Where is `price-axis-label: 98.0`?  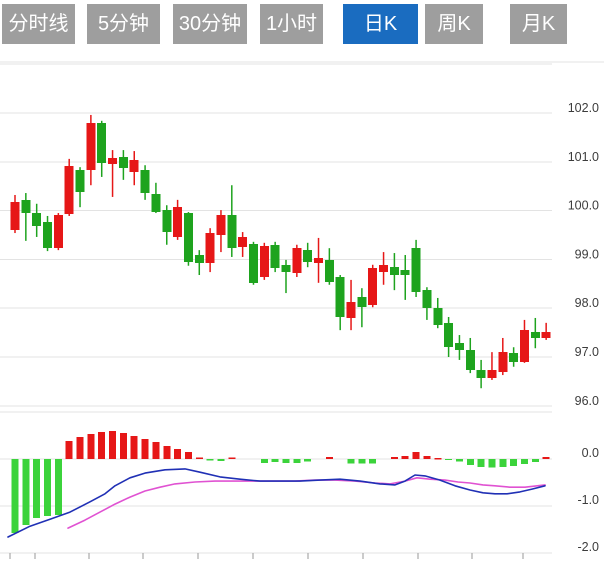
price-axis-label: 98.0 is located at coordinates (587, 303).